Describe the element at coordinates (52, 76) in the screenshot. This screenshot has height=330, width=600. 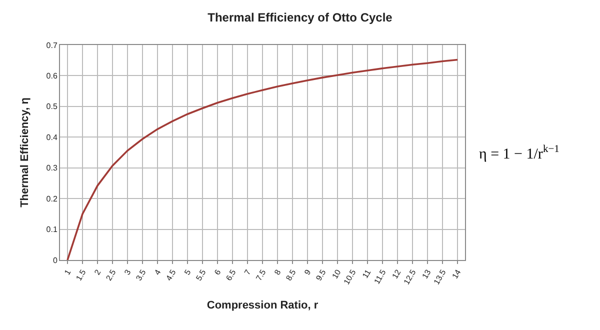
I see `y-tick-label: 0.6` at that location.